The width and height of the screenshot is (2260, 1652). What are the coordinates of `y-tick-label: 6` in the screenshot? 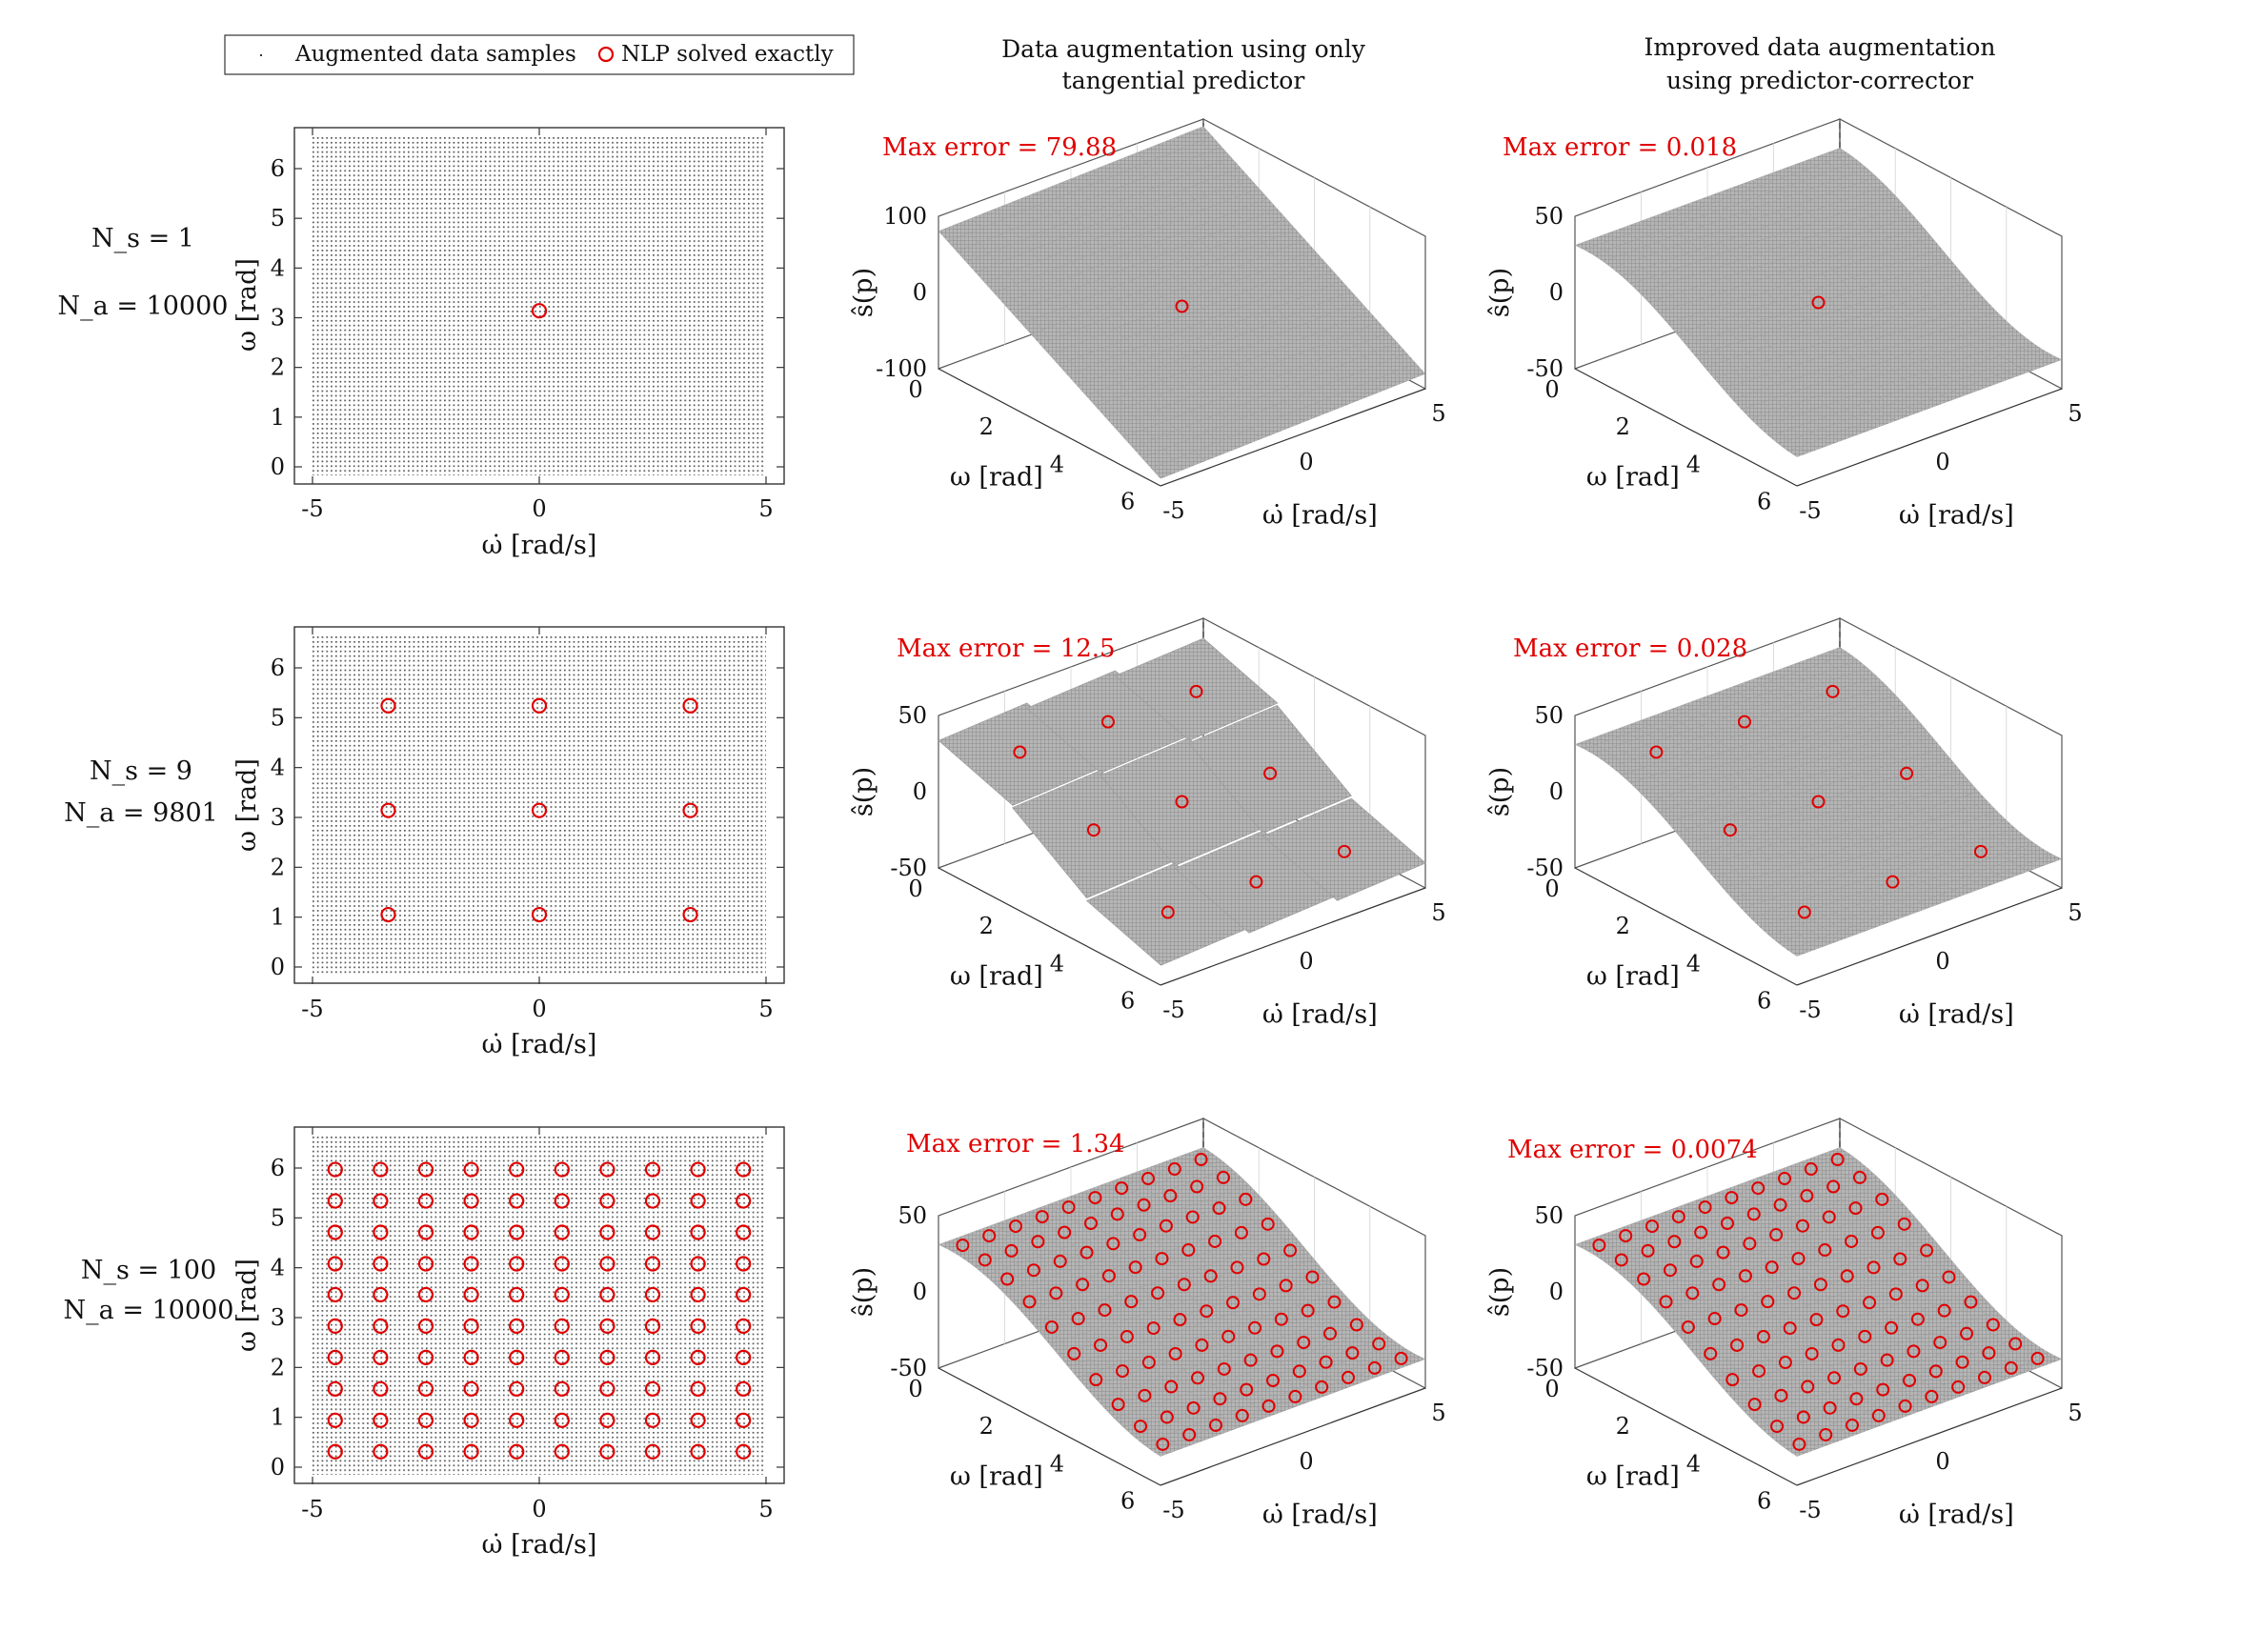 It's located at (278, 1168).